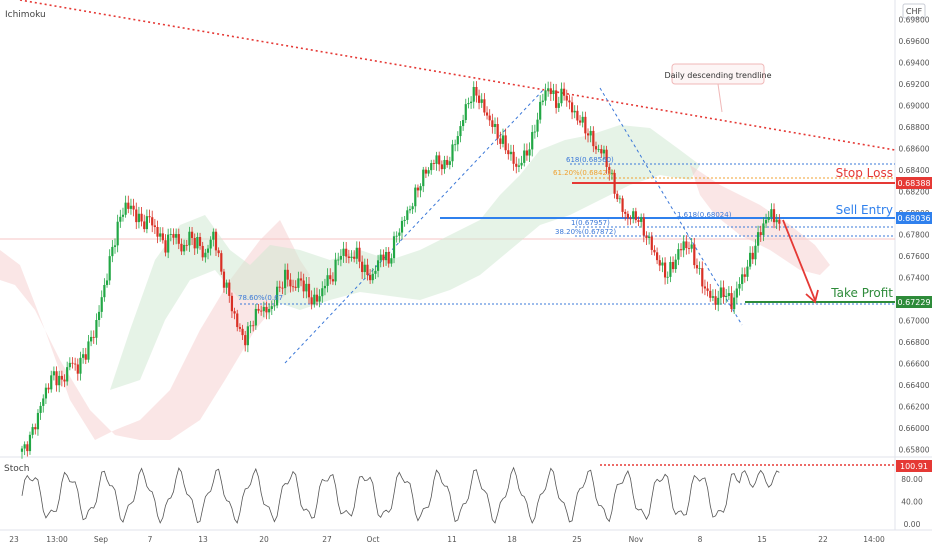 The image size is (932, 550). I want to click on stop-loss-label: Stop Loss, so click(864, 173).